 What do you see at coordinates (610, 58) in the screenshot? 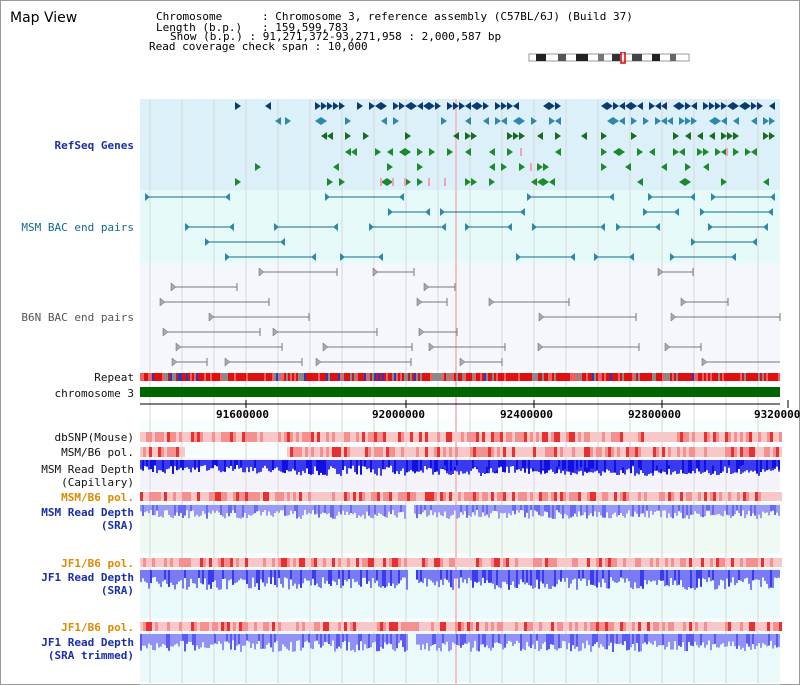
I see `chromosome-ideogram` at bounding box center [610, 58].